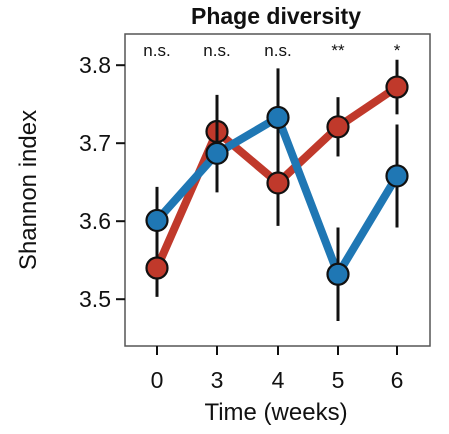 The image size is (449, 434). I want to click on significance-label: **, so click(338, 50).